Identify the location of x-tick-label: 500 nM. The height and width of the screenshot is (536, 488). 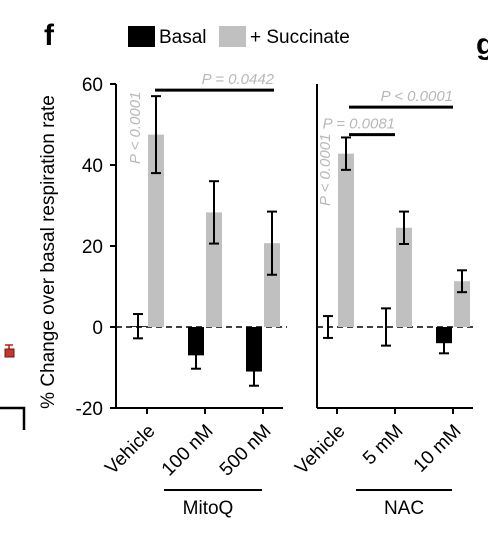
(246, 451).